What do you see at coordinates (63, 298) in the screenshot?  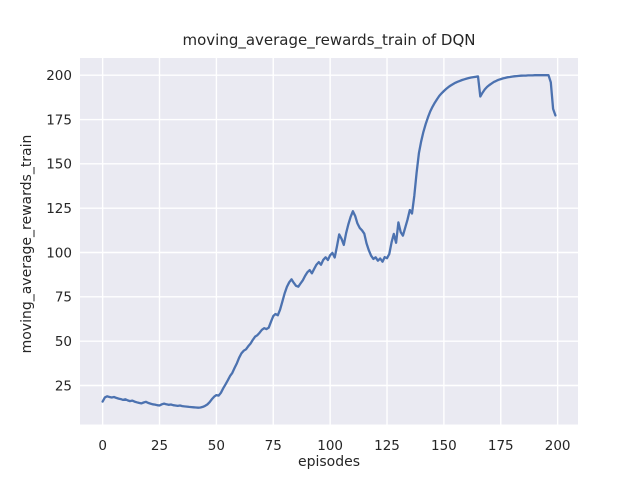 I see `y-tick-label: 75` at bounding box center [63, 298].